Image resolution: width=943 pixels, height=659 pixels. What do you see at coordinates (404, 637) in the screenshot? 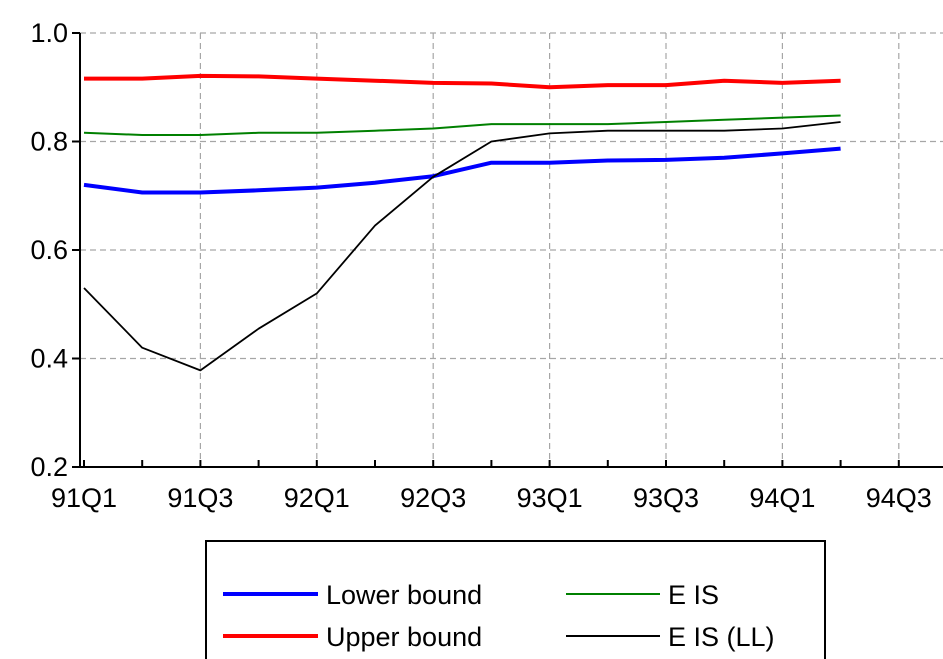
I see `legend-label-upper-bound: Upper bound` at bounding box center [404, 637].